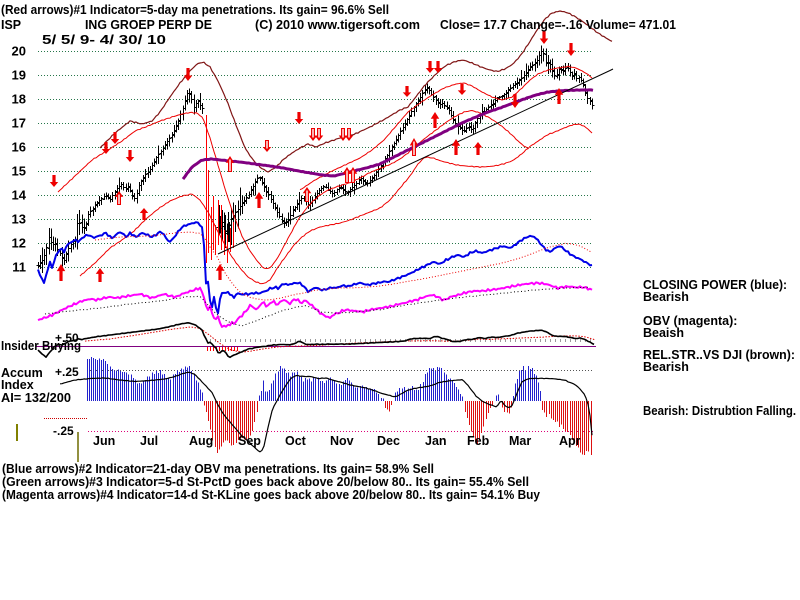 This screenshot has height=600, width=800. I want to click on svg-text: ISP, so click(11, 25).